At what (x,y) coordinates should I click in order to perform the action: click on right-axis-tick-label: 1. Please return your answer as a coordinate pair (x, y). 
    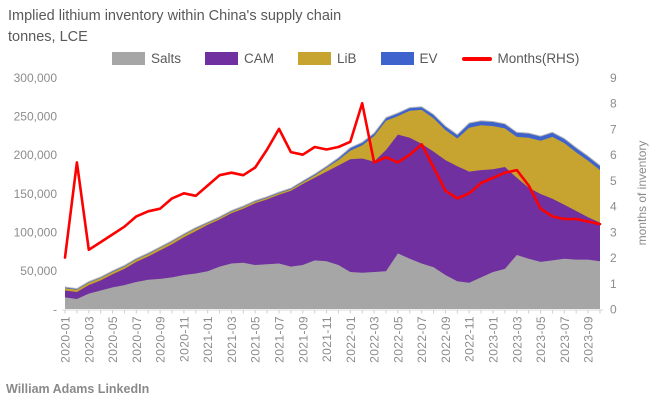
    Looking at the image, I should click on (613, 284).